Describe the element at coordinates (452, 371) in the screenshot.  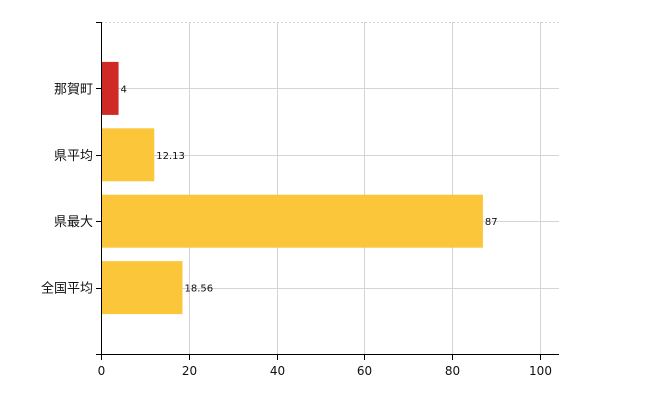
I see `x-tick-label: 80` at that location.